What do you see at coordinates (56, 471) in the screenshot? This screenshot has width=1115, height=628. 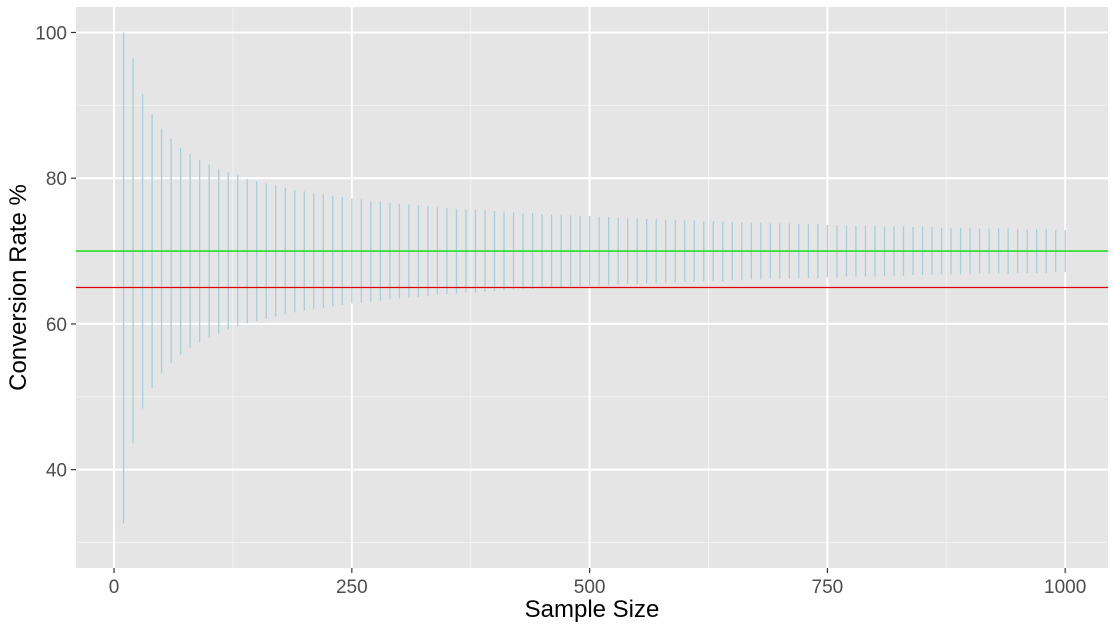 I see `y-tick-label: 40` at bounding box center [56, 471].